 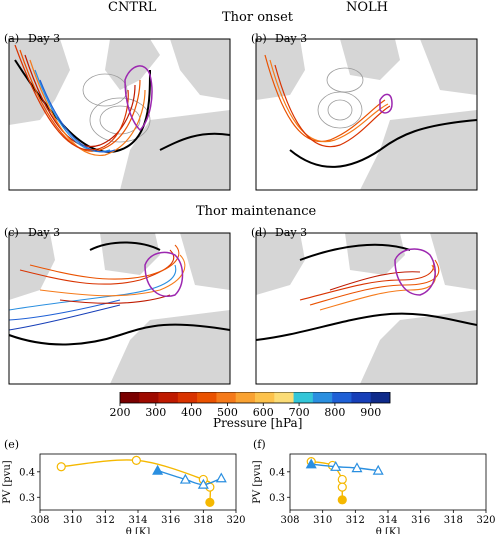 I want to click on col-right-title: NOLH, so click(x=367, y=7).